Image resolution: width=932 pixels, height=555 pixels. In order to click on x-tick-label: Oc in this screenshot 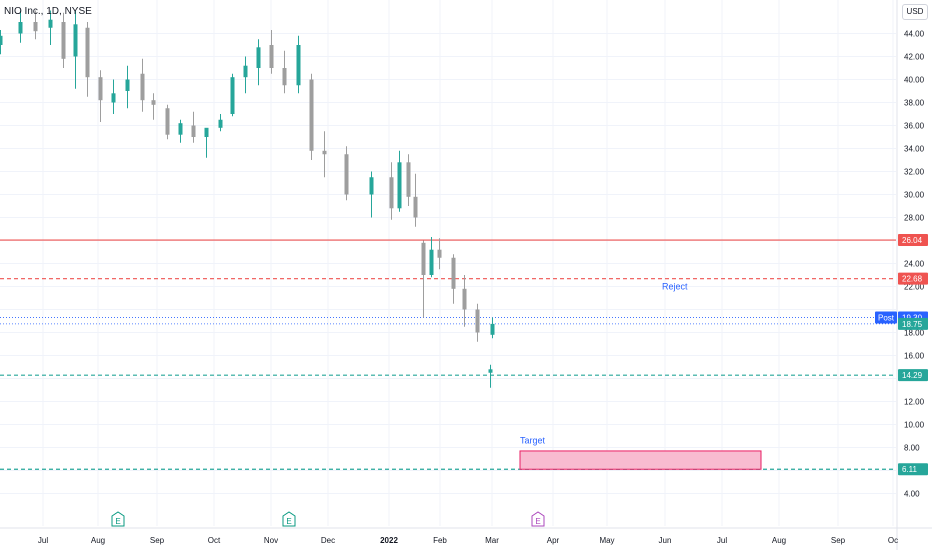, I will do `click(893, 540)`.